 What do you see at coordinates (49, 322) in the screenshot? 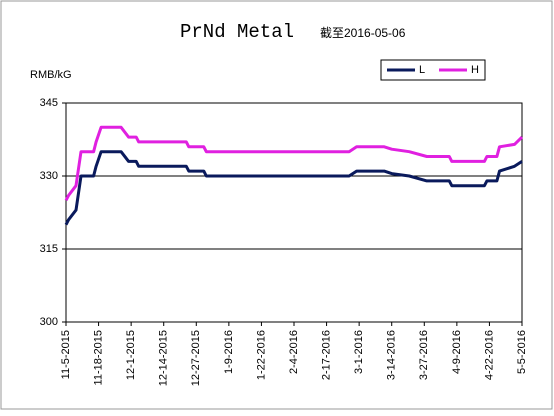
I see `y-tick-label: 300` at bounding box center [49, 322].